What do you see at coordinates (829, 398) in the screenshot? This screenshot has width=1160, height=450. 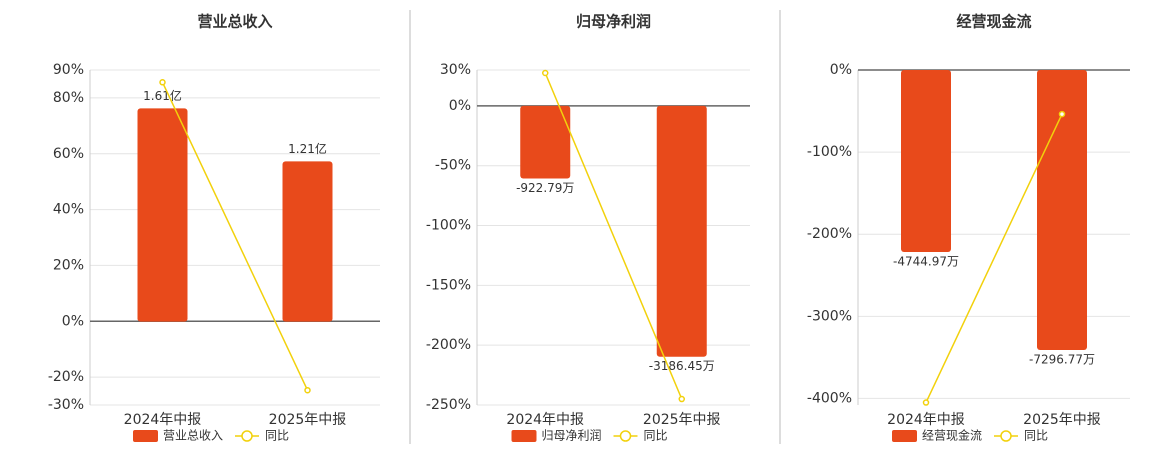 I see `y-tick-label: -400%` at bounding box center [829, 398].